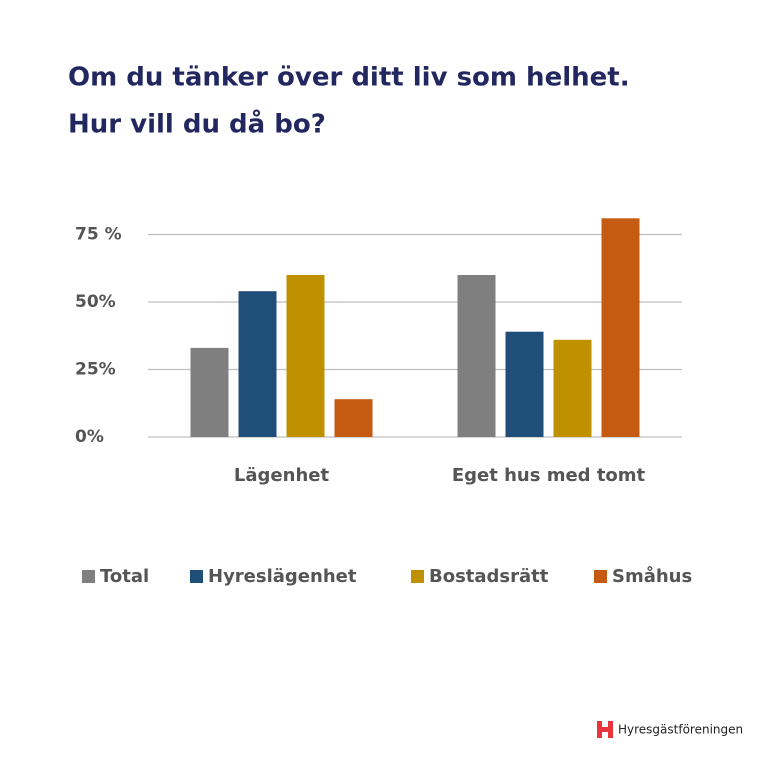 This screenshot has width=767, height=767. I want to click on brand-name: Hyresgästföreningen, so click(680, 730).